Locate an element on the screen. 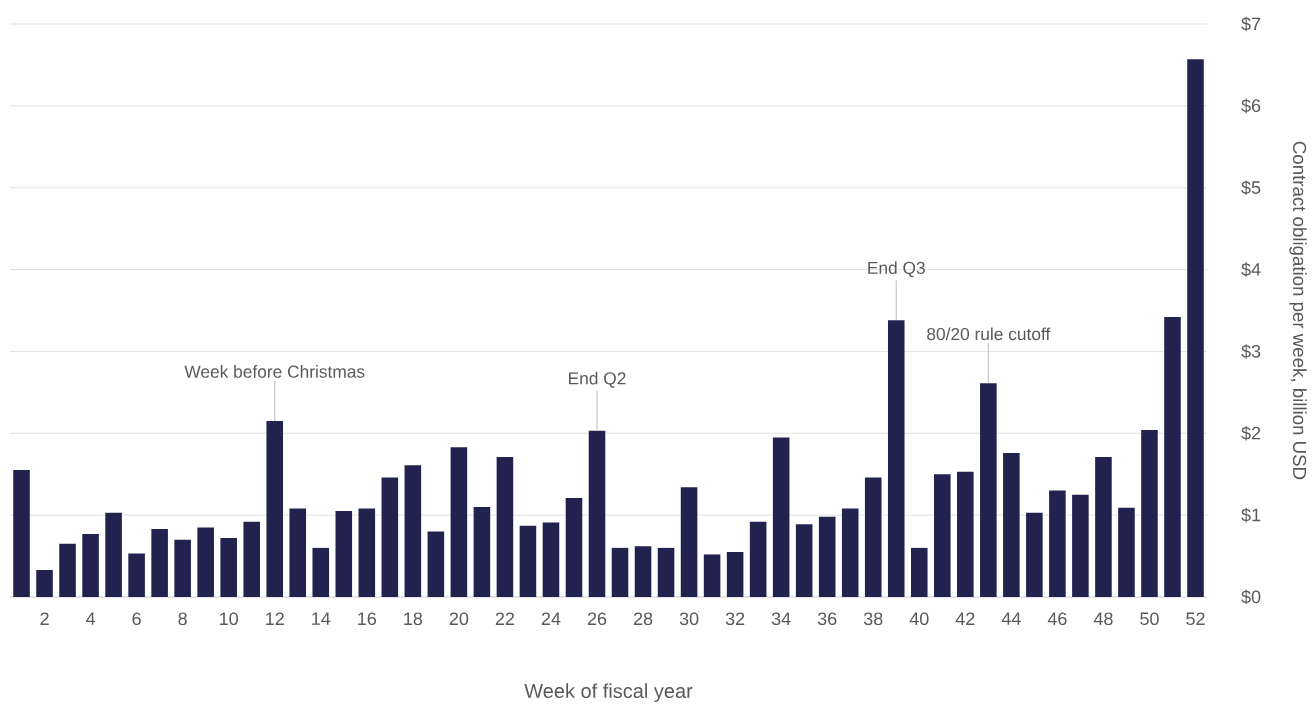  y-tick-label: $3 is located at coordinates (1251, 351).